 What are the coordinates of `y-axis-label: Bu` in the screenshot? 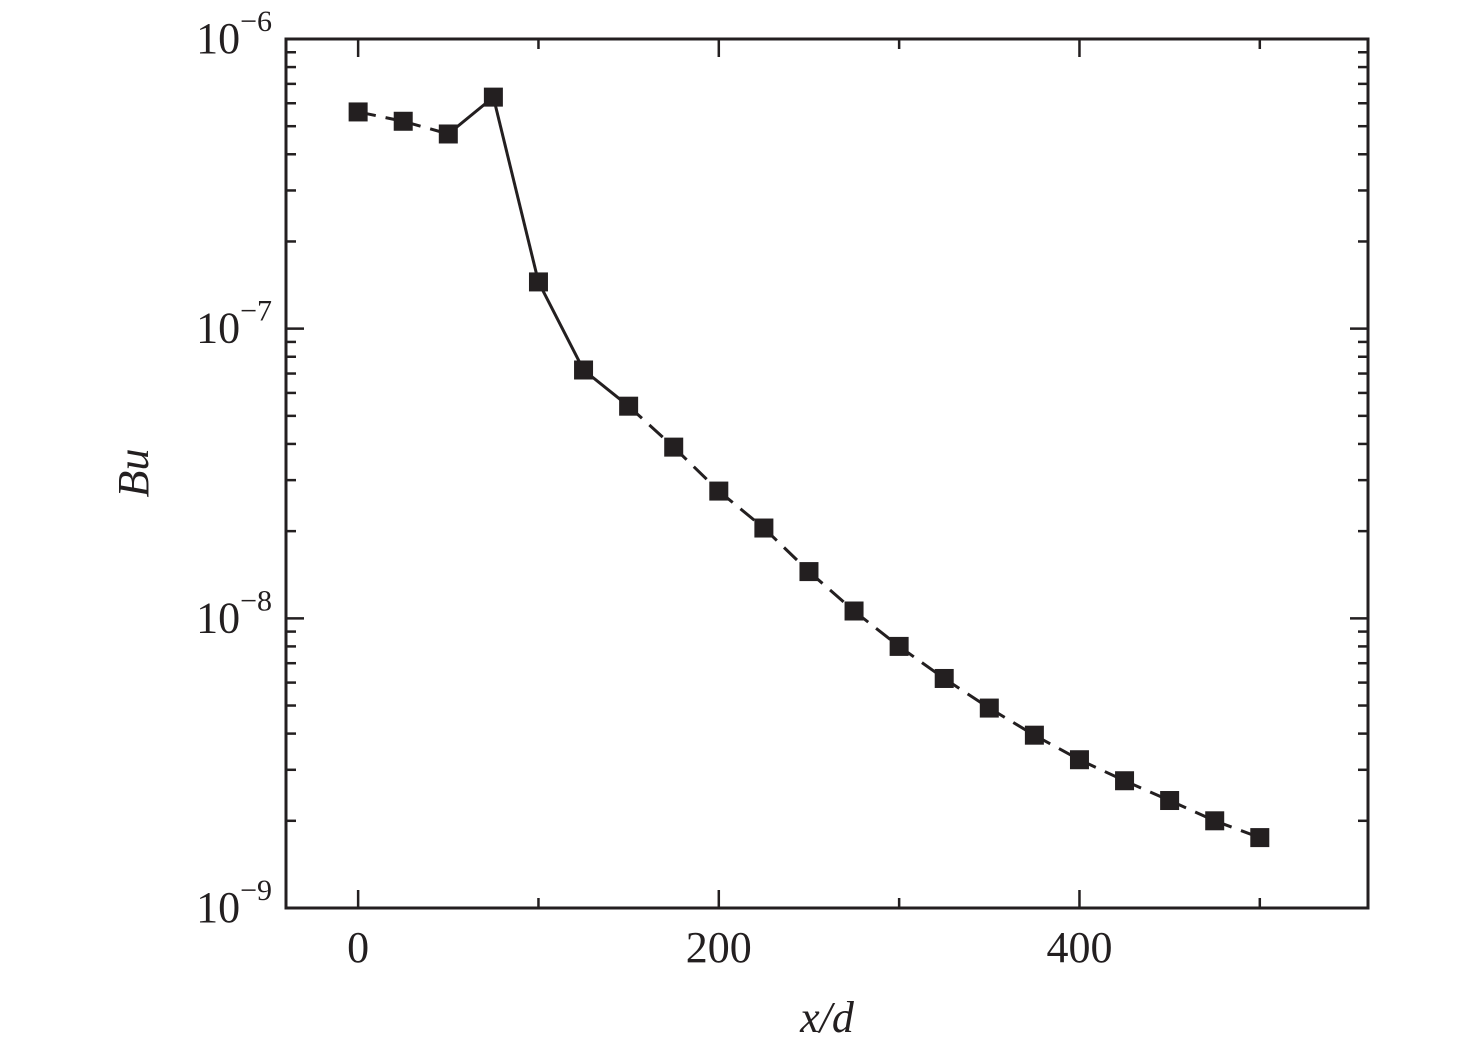 It's located at (133, 473).